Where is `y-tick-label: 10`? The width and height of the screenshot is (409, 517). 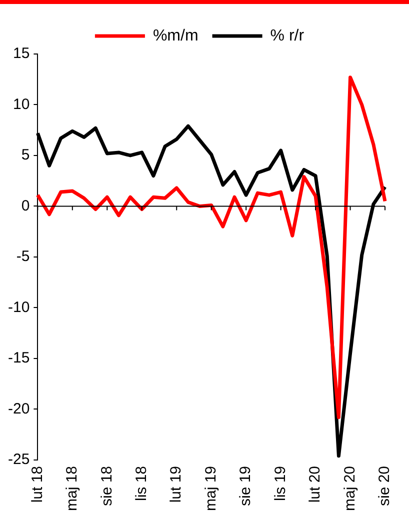
y-tick-label: 10 is located at coordinates (21, 104).